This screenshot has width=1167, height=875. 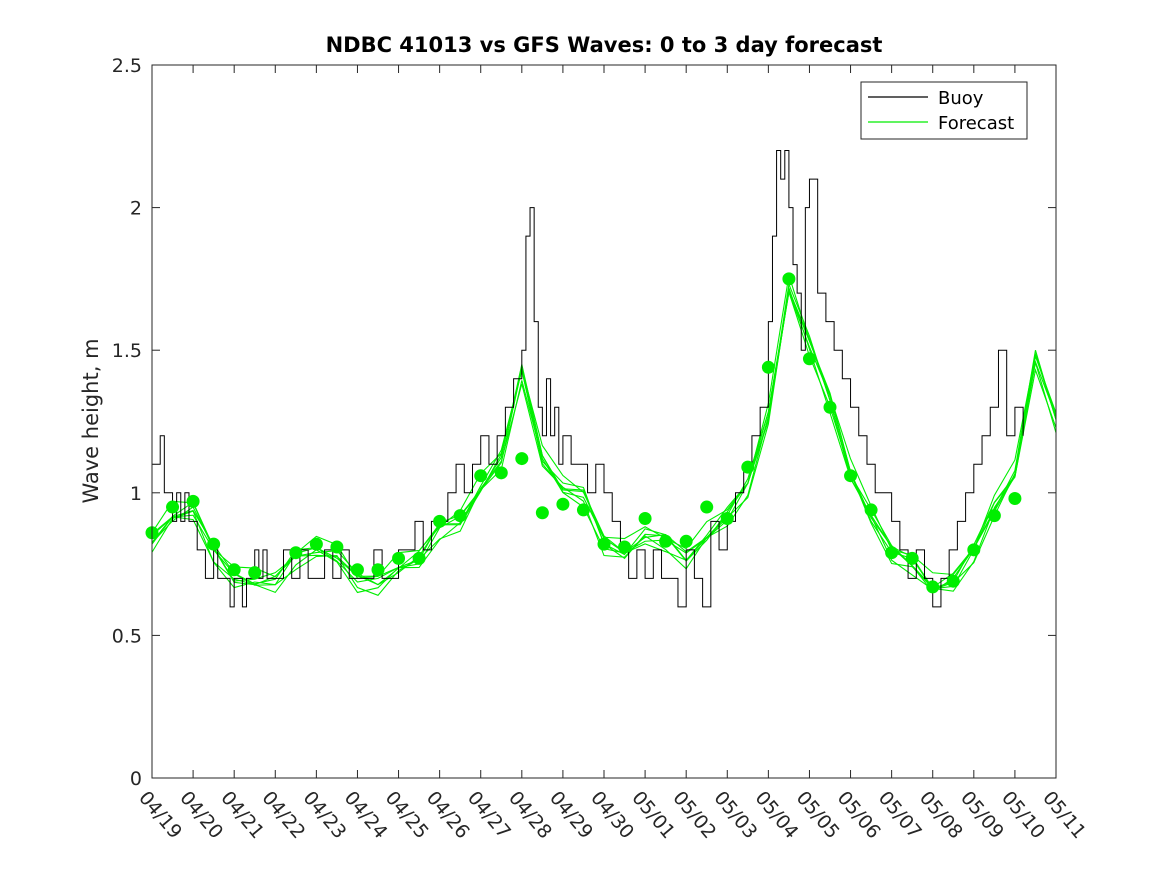 I want to click on x-tick-label: 04/26, so click(x=448, y=815).